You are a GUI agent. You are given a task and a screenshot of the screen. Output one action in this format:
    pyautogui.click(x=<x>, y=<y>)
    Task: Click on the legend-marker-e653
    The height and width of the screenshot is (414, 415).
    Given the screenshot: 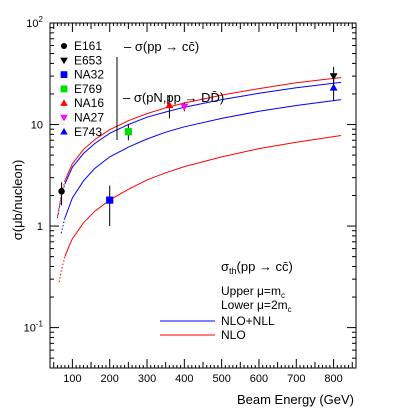 What is the action you would take?
    pyautogui.click(x=64, y=61)
    